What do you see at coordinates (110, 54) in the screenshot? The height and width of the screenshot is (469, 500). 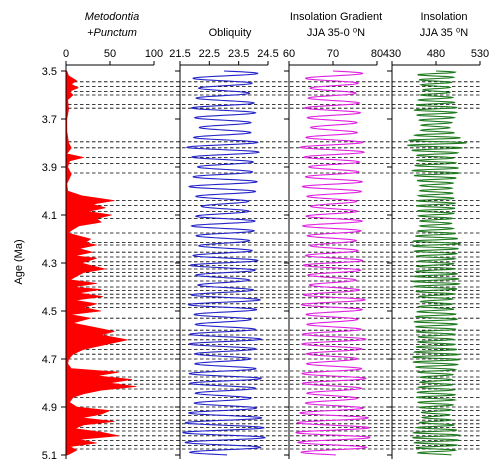 I see `x-tick-label-metodontia-1: 50` at bounding box center [110, 54].